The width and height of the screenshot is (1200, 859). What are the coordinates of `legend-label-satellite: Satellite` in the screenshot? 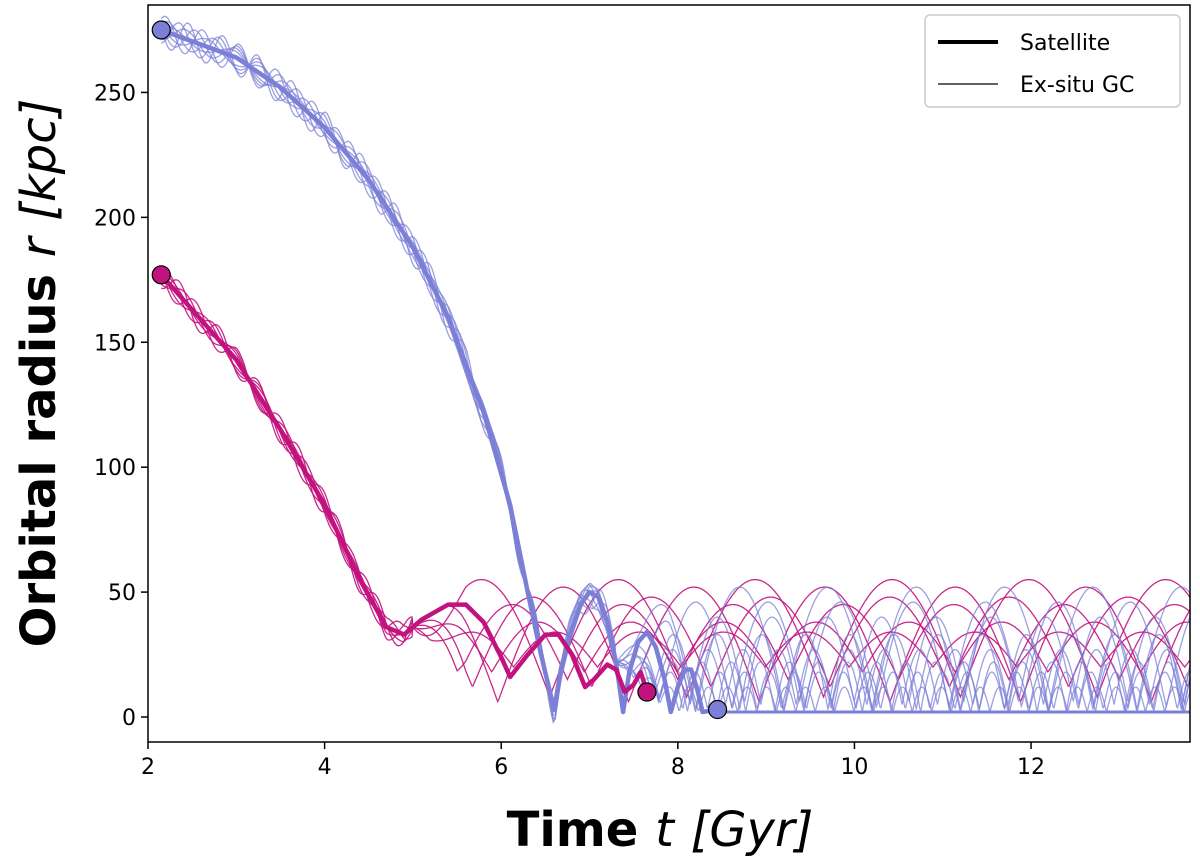 It's located at (1065, 43).